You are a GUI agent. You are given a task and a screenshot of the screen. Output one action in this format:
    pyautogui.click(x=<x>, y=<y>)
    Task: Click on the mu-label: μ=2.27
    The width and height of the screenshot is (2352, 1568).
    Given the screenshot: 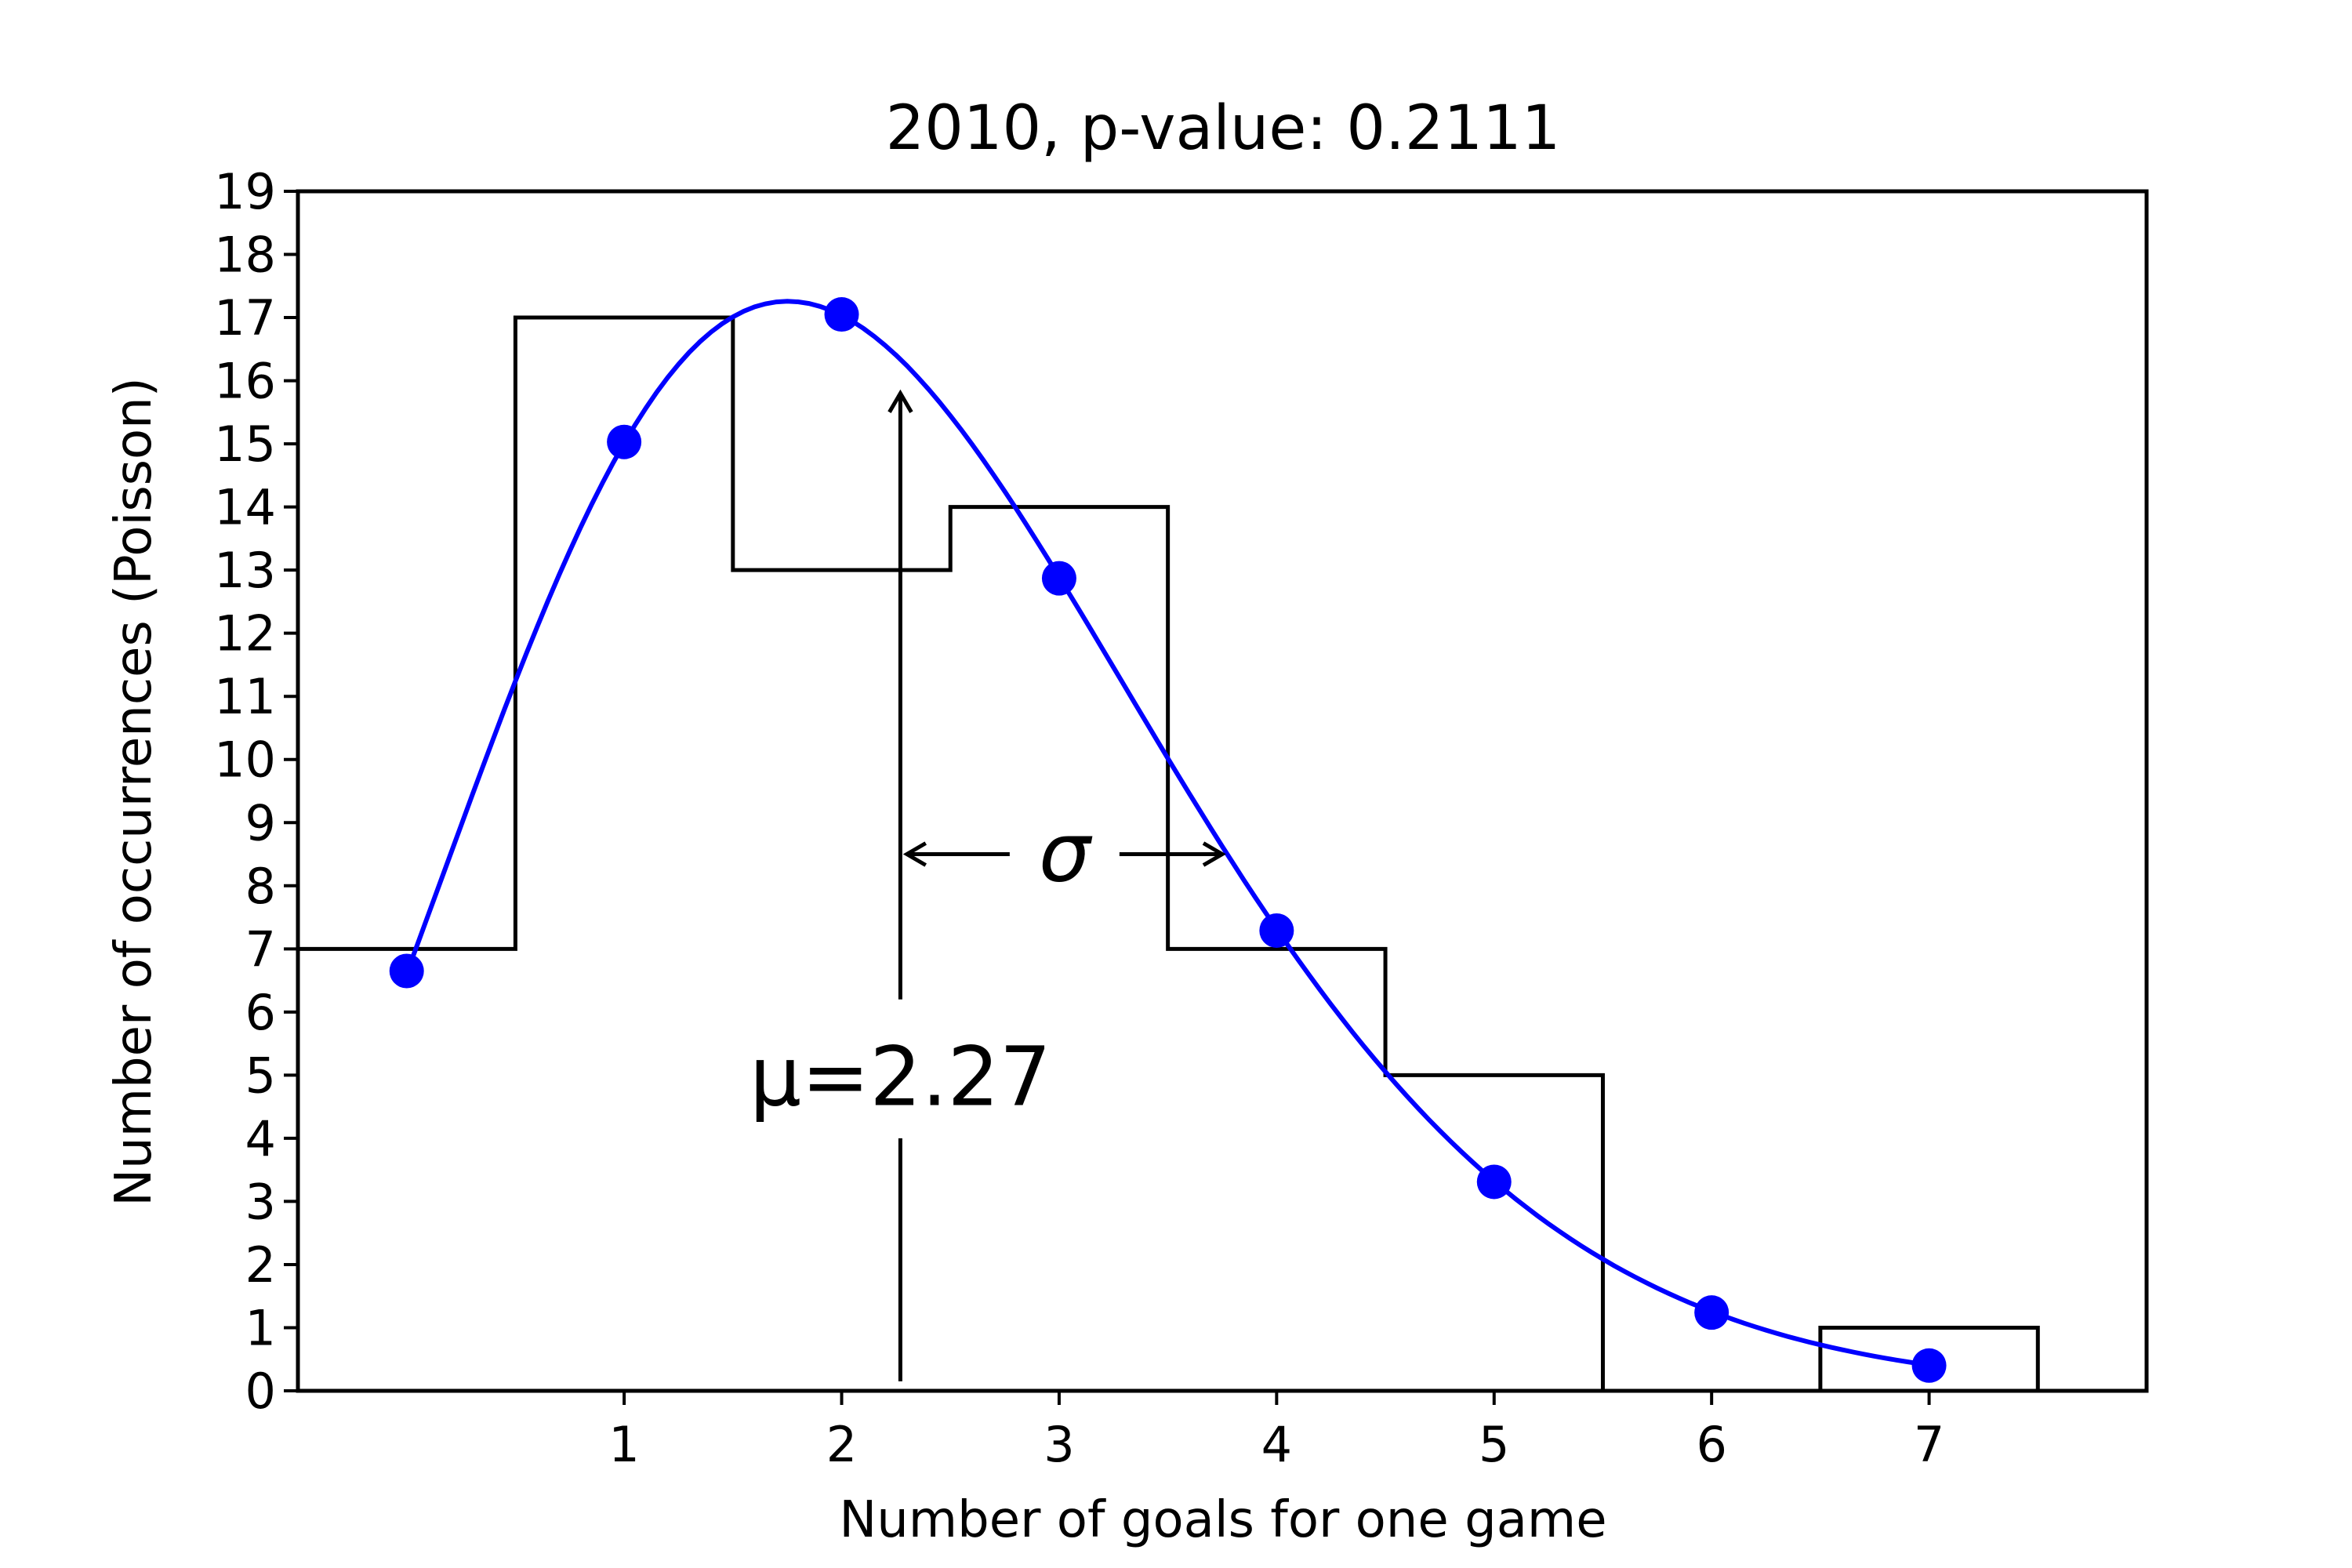 What is the action you would take?
    pyautogui.click(x=900, y=1076)
    